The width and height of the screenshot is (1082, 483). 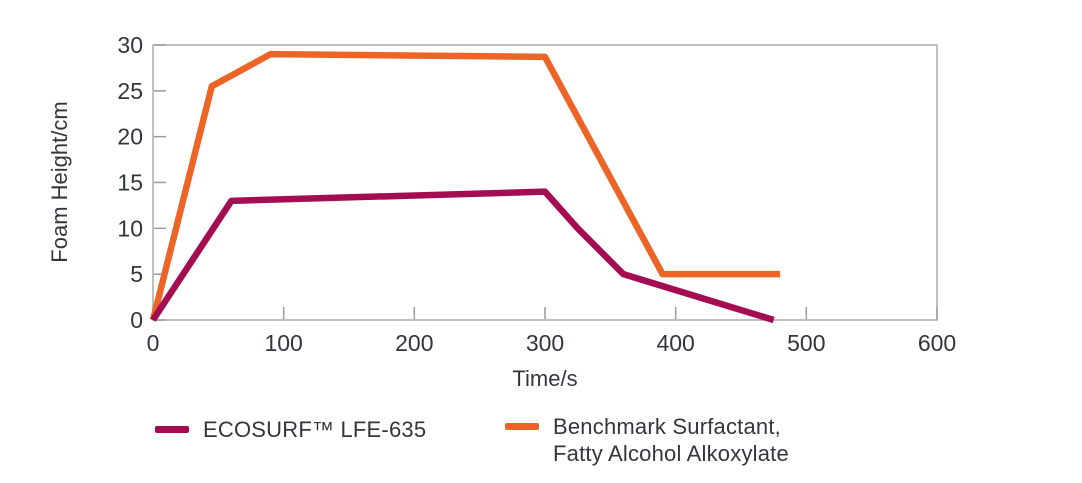 What do you see at coordinates (130, 45) in the screenshot?
I see `y-tick-label: 30` at bounding box center [130, 45].